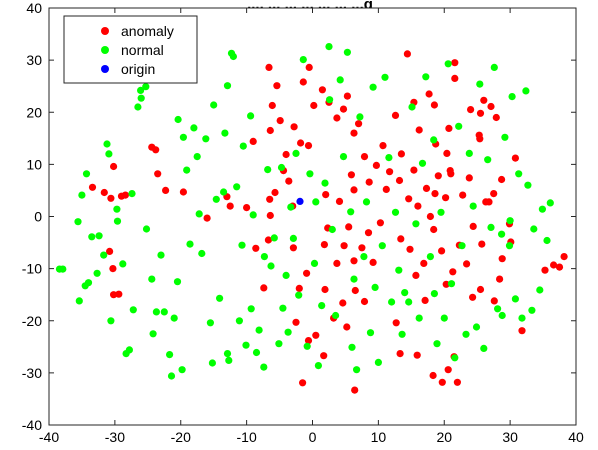 This screenshot has width=598, height=450. I want to click on y-tick-label: 0, so click(38, 217).